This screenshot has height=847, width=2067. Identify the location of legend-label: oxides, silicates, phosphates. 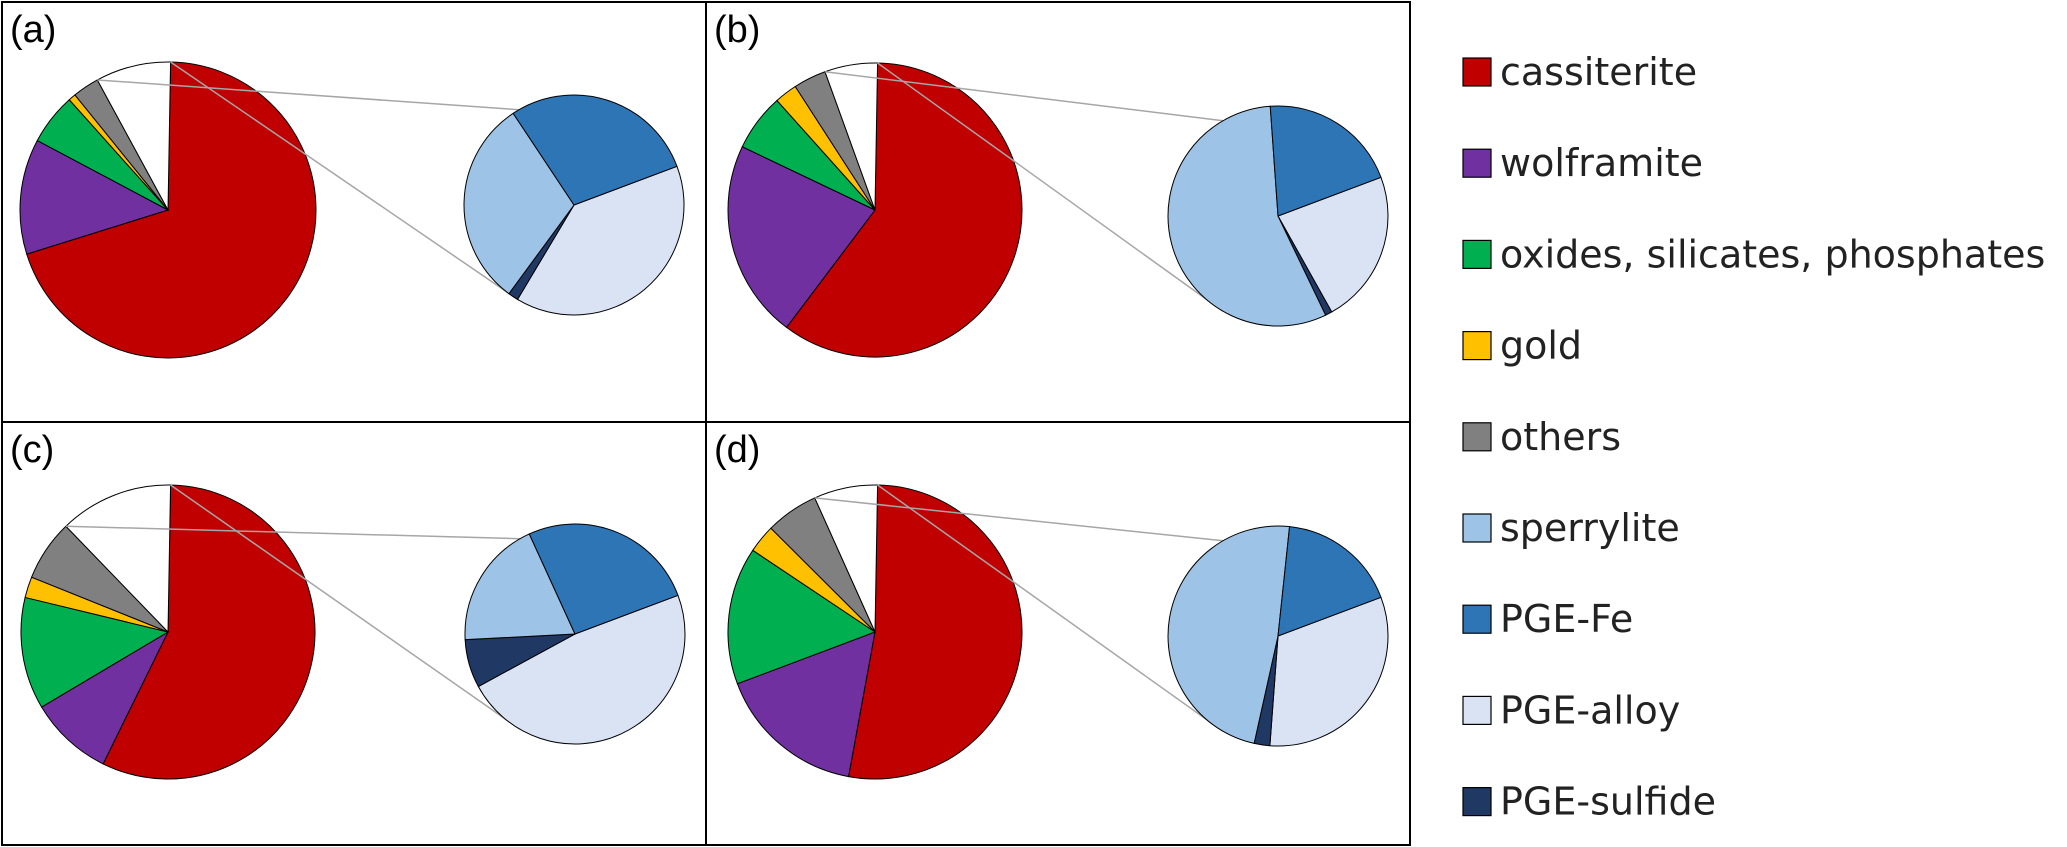
(1772, 254).